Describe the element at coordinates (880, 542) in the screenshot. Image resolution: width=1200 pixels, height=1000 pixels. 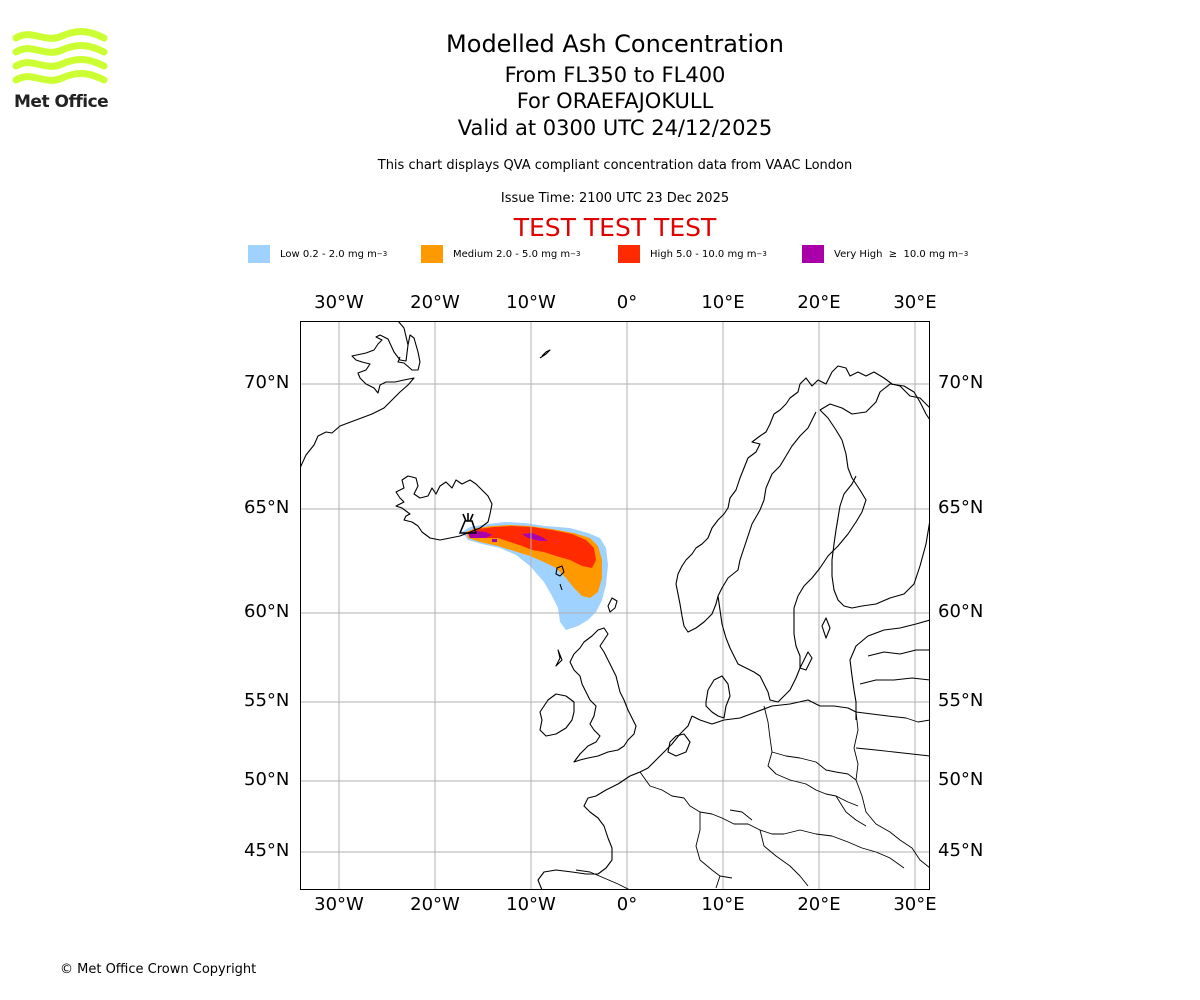
I see `coastline-finland` at that location.